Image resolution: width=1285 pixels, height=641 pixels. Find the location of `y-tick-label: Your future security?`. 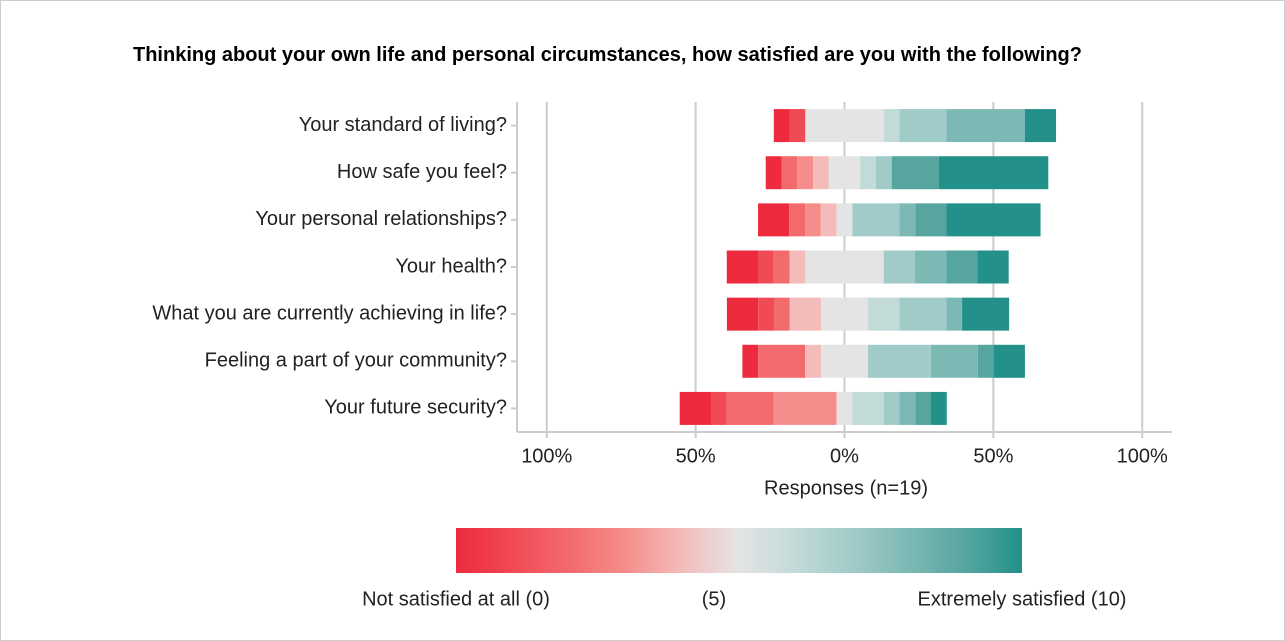

y-tick-label: Your future security? is located at coordinates (415, 408).